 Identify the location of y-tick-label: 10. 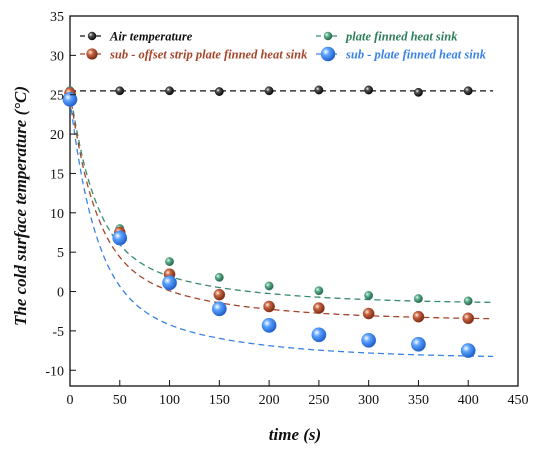
(57, 214).